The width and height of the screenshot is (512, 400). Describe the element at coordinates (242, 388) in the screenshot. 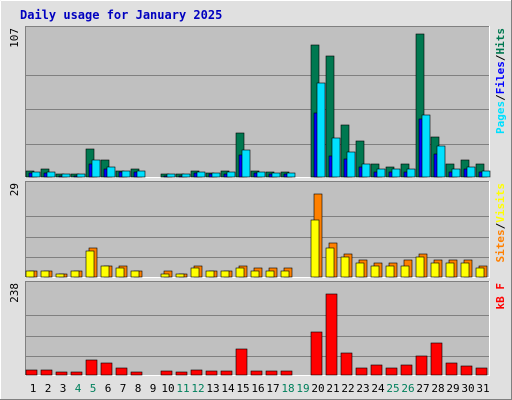

I see `x-tick-label: 15` at that location.